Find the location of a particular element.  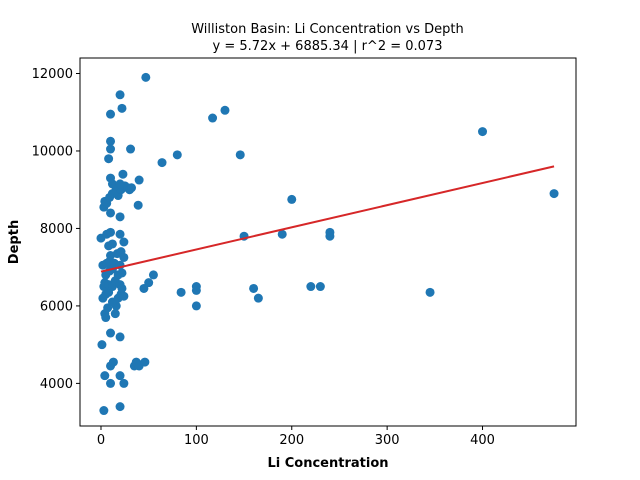

x-tick-label: 200 is located at coordinates (291, 440).